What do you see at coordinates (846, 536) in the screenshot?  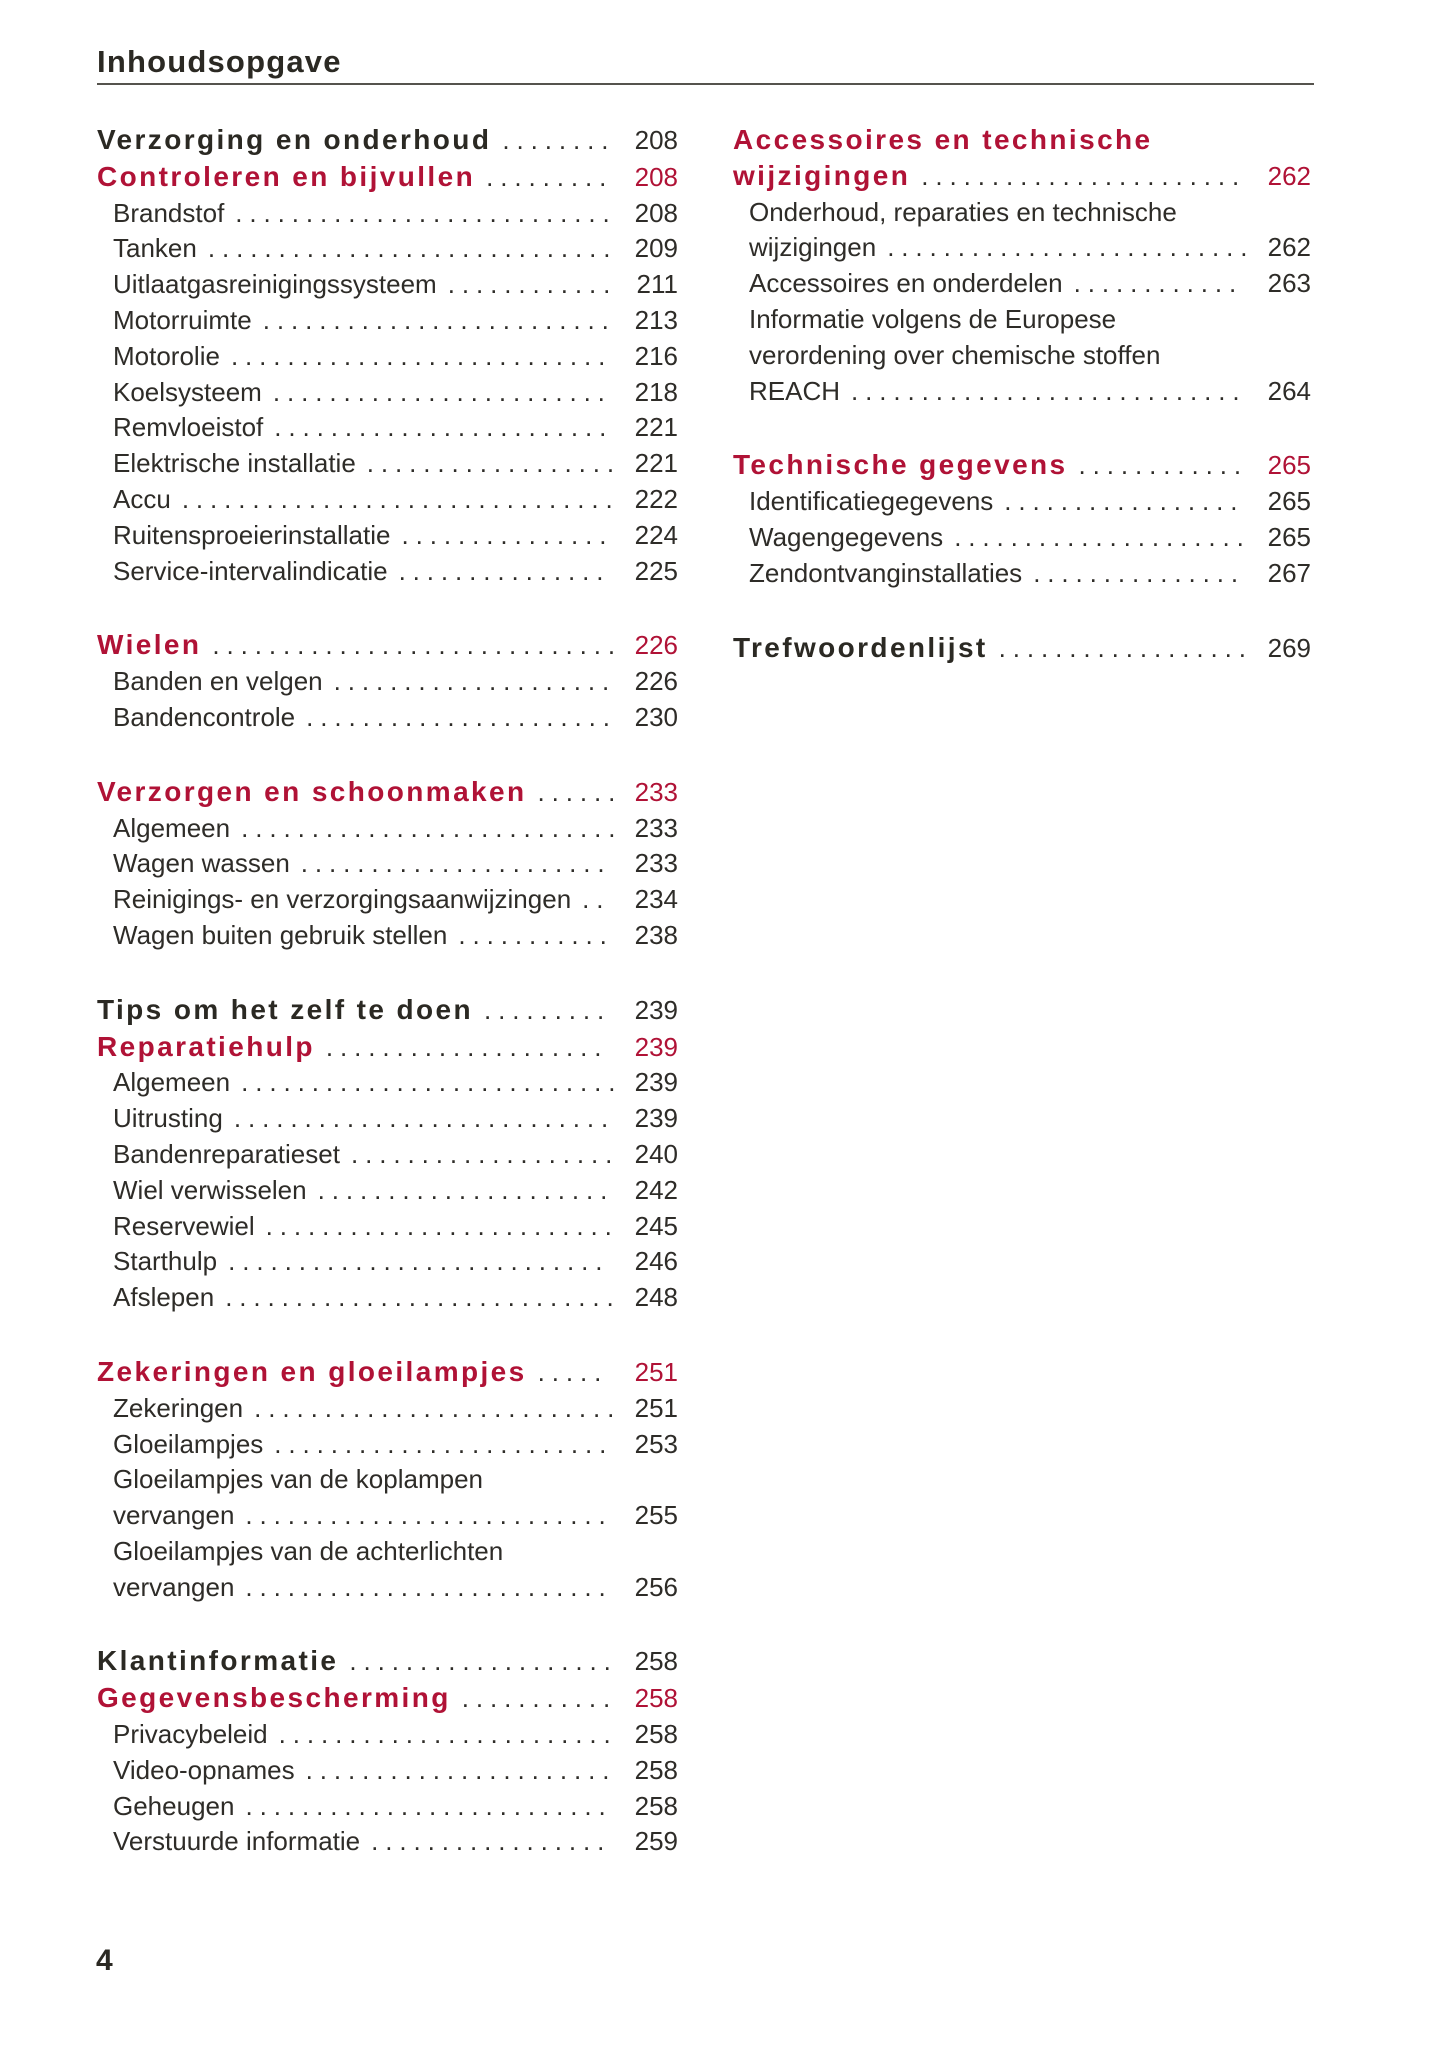 I see `toc-entry-label: Wagengegevens` at bounding box center [846, 536].